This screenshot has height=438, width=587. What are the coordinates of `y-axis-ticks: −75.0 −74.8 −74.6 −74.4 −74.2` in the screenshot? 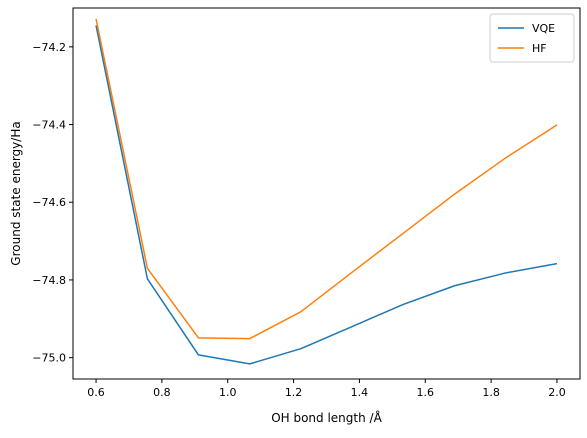 It's located at (52, 203).